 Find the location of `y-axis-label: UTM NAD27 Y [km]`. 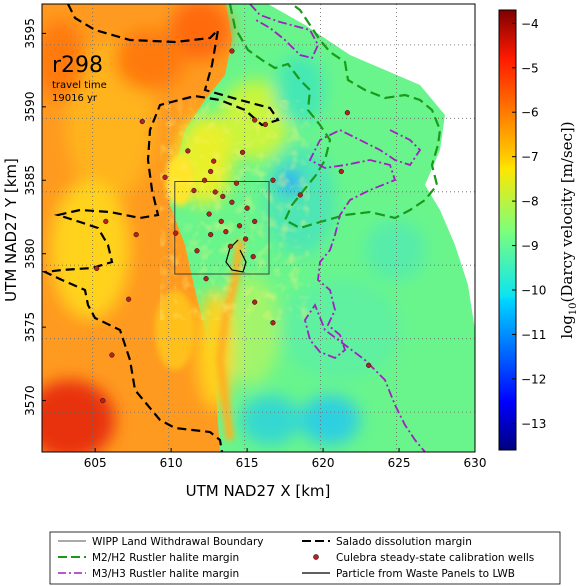

y-axis-label: UTM NAD27 Y [km] is located at coordinates (11, 230).